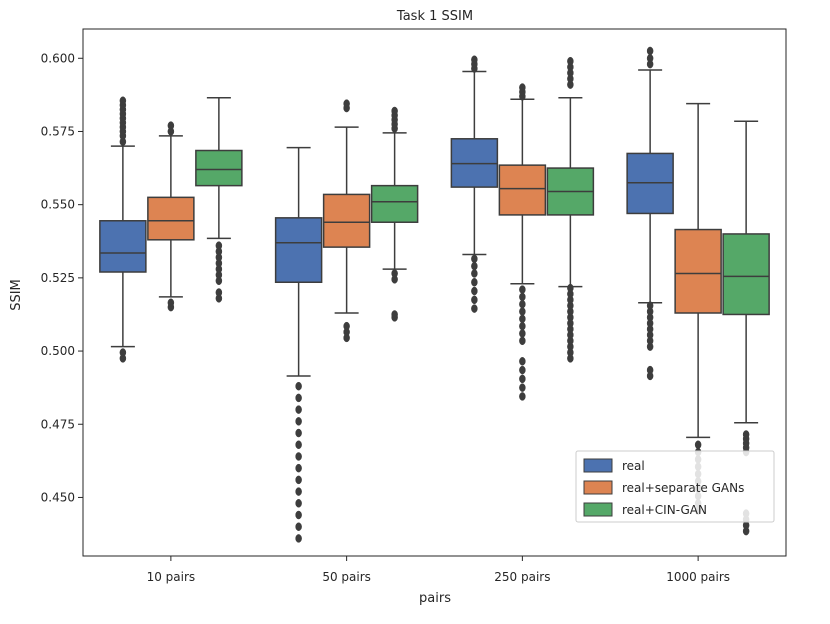 This screenshot has width=830, height=624. What do you see at coordinates (435, 598) in the screenshot?
I see `x-axis-label: pairs` at bounding box center [435, 598].